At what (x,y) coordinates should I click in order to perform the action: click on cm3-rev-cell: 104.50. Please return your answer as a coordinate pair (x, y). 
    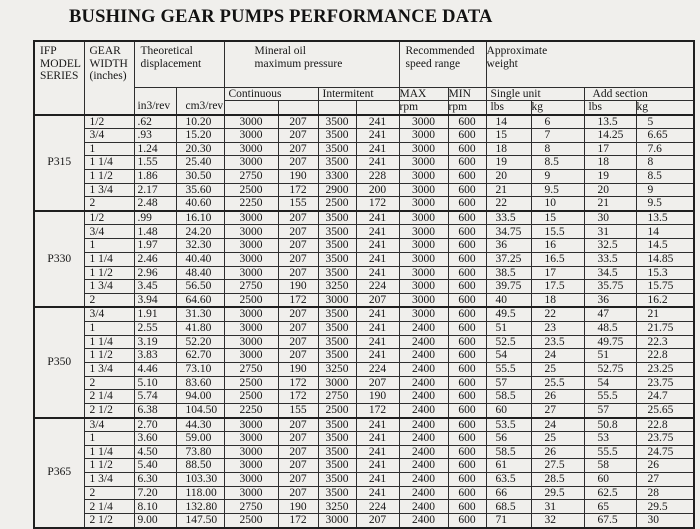
    Looking at the image, I should click on (200, 410).